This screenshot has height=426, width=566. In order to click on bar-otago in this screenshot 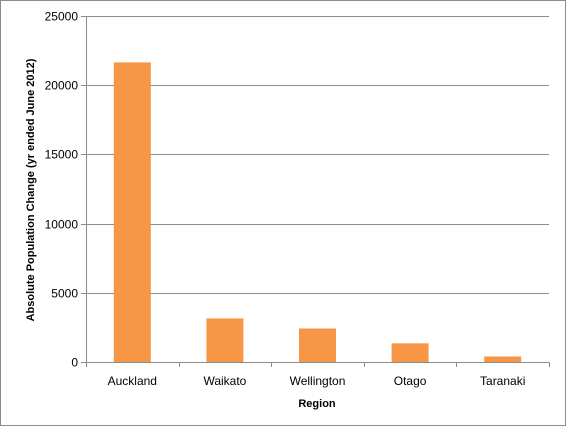, I will do `click(410, 352)`.